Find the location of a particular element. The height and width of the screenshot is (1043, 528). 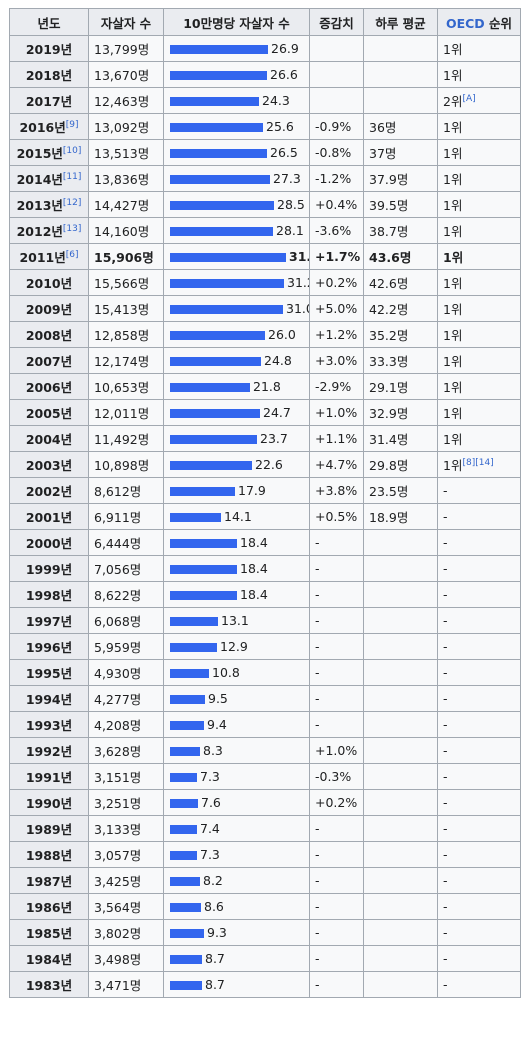

daily-average-cell: 31.4명 is located at coordinates (400, 438).